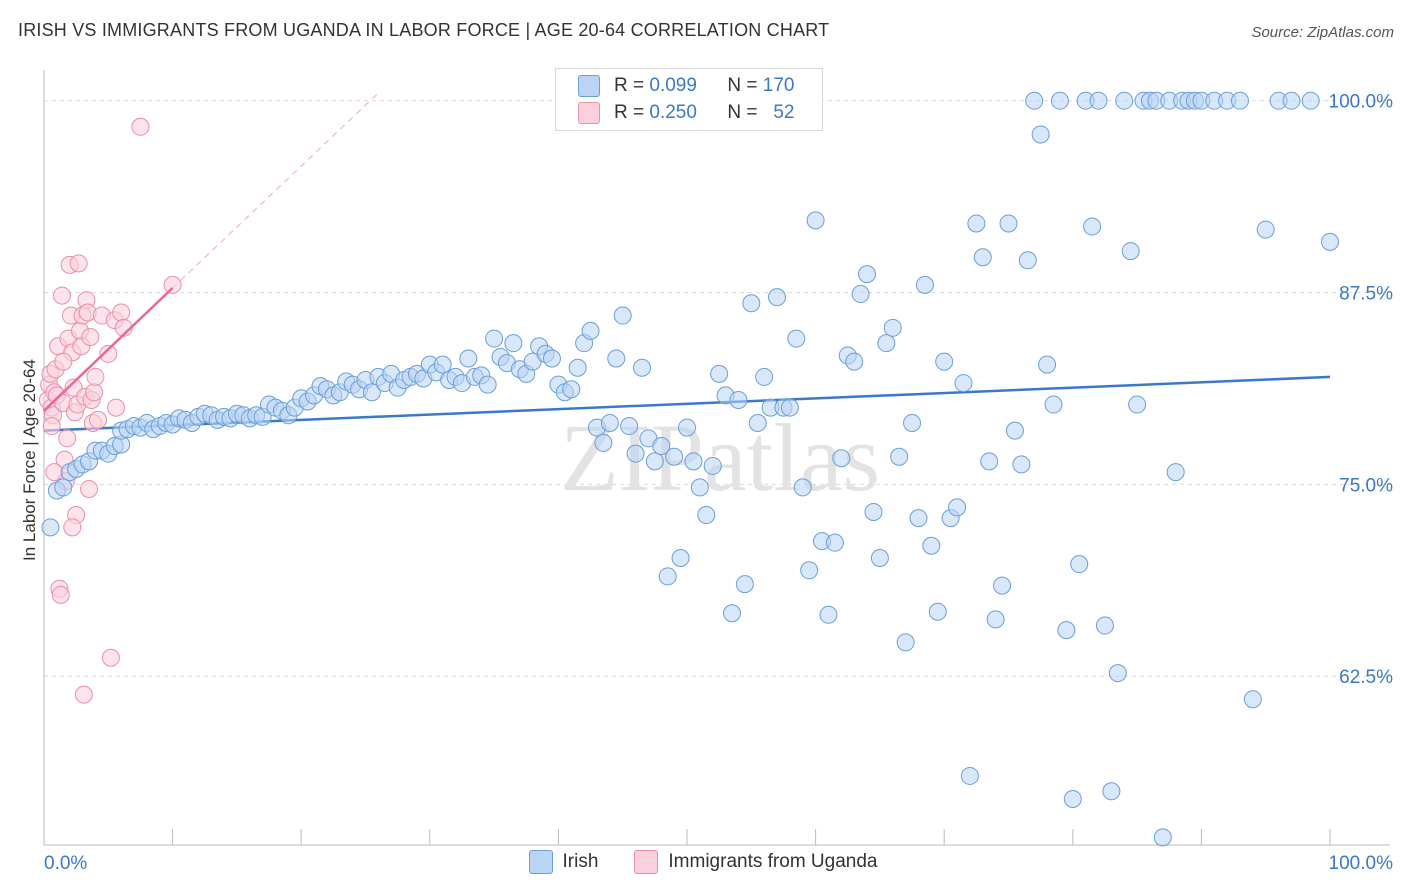 The height and width of the screenshot is (892, 1406). I want to click on y-tick-label: 100.0%, so click(1361, 102).